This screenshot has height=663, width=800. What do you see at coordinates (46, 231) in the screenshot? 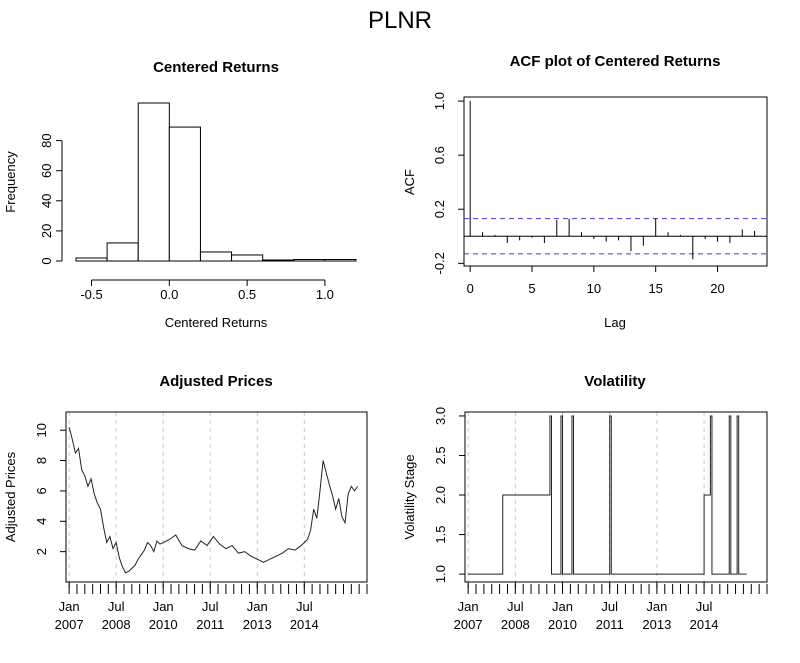
I see `histogram-y-tick-label: 20` at bounding box center [46, 231].